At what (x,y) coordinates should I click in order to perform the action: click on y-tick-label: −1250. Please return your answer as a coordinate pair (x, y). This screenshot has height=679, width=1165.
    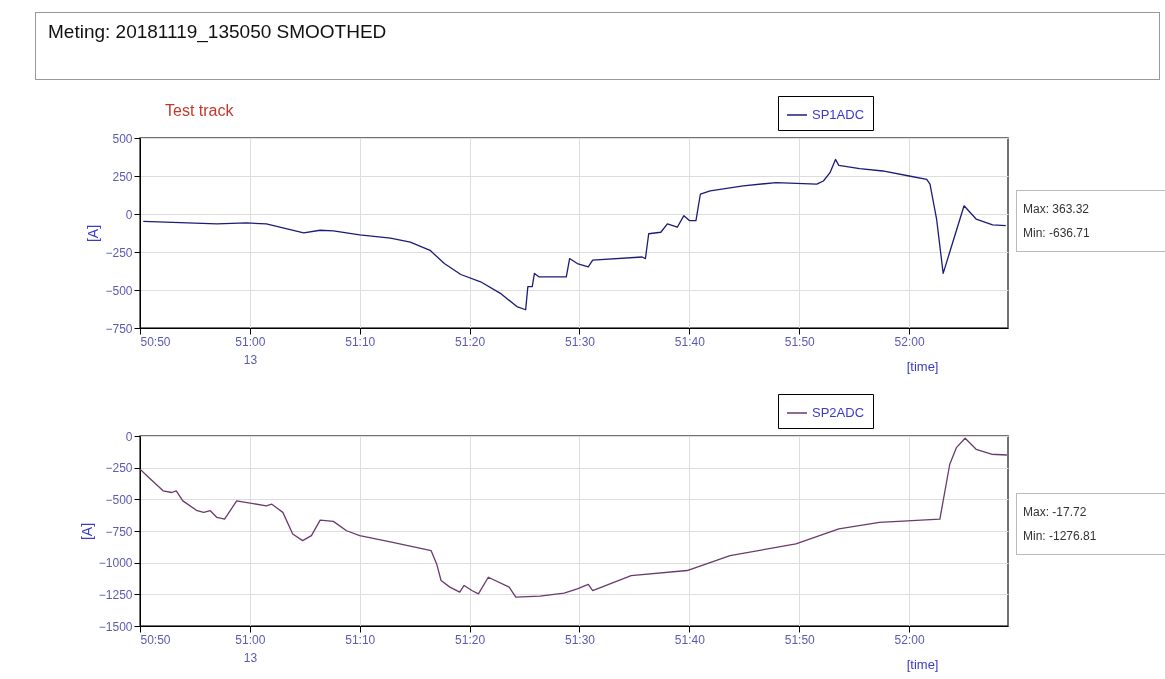
    Looking at the image, I should click on (115, 594).